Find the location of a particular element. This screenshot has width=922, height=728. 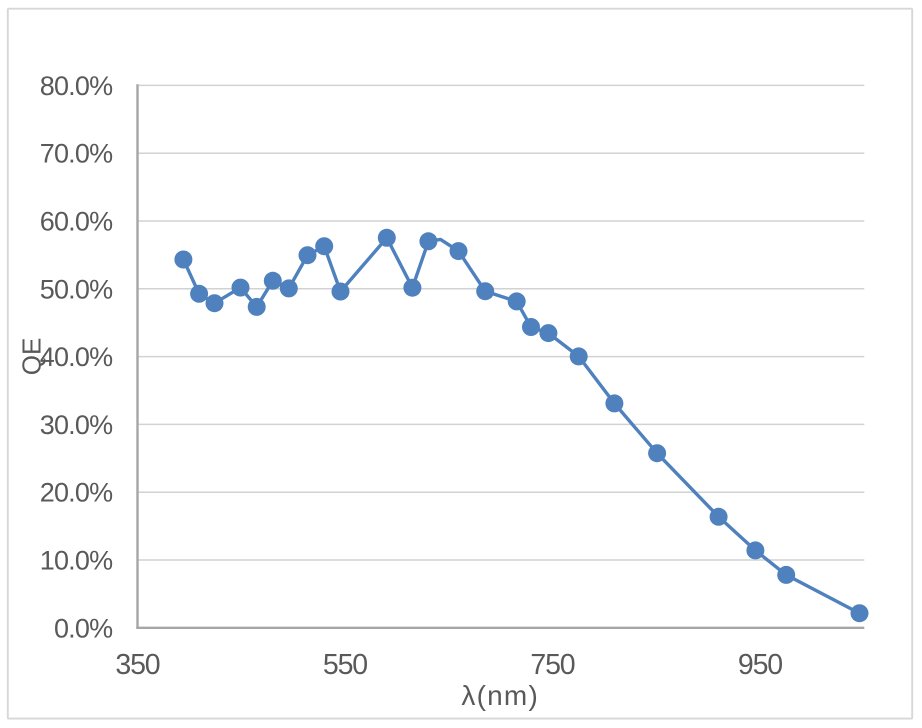

svg-text: 350 is located at coordinates (137, 665).